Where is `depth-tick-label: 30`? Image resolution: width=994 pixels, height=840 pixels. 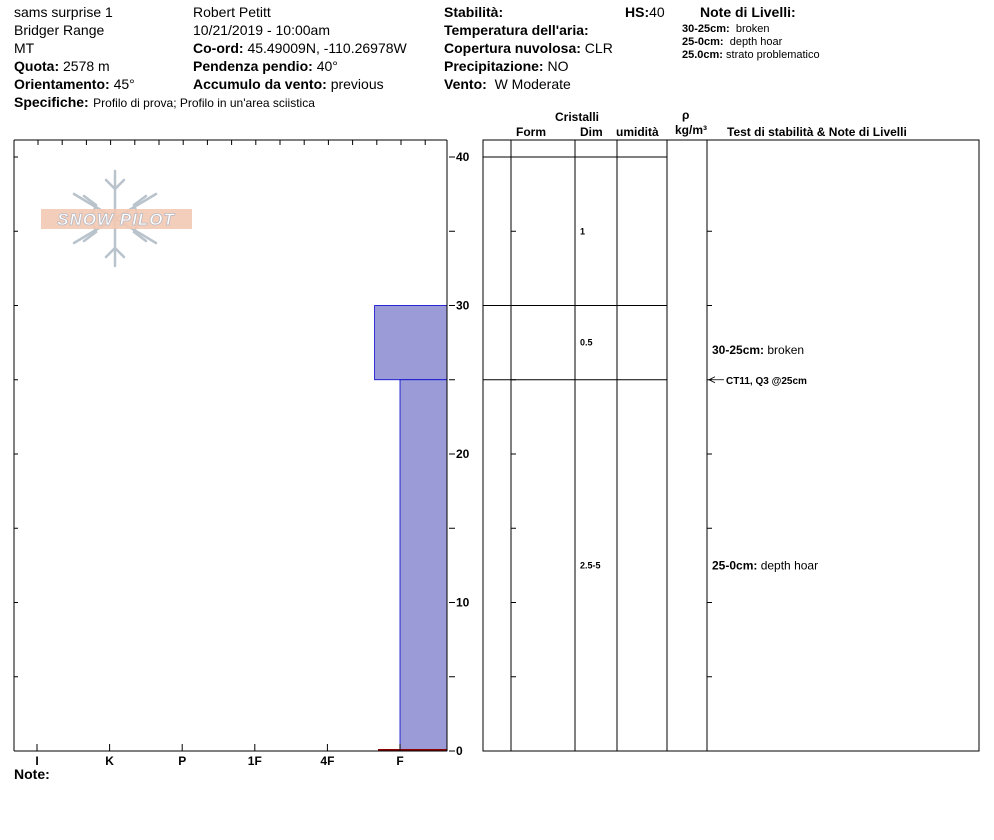 depth-tick-label: 30 is located at coordinates (463, 306).